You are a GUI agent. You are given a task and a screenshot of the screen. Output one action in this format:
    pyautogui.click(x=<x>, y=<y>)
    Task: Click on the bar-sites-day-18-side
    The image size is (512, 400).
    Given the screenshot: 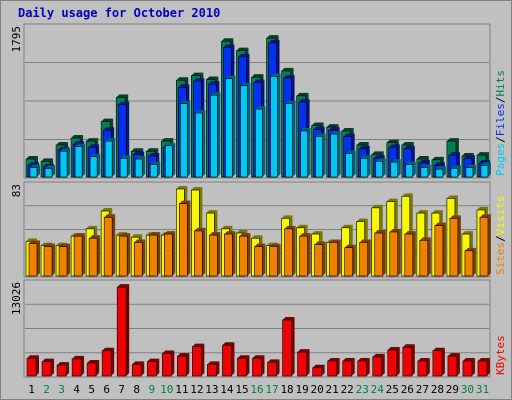 What is the action you would take?
    pyautogui.click(x=294, y=250)
    